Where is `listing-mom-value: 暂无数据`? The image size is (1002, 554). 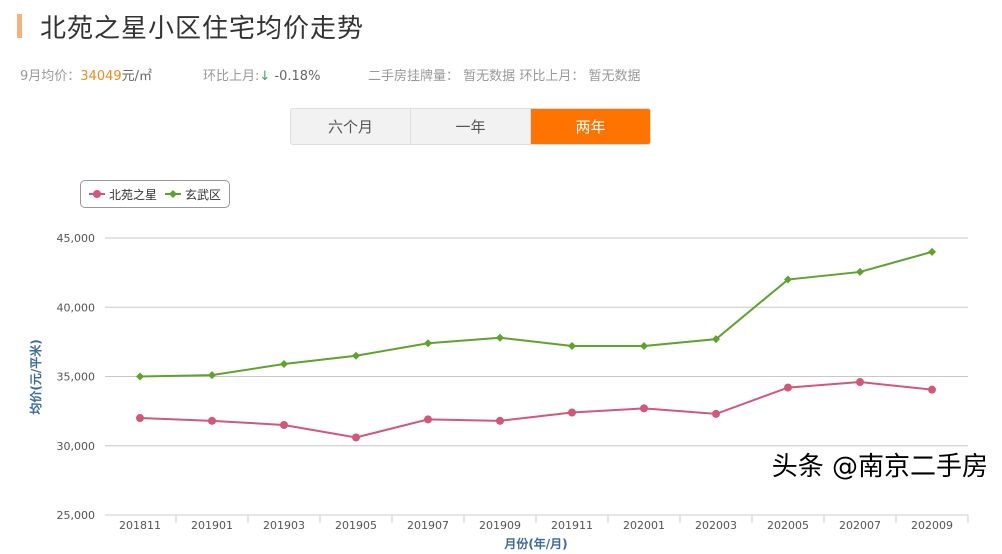
listing-mom-value: 暂无数据 is located at coordinates (614, 76).